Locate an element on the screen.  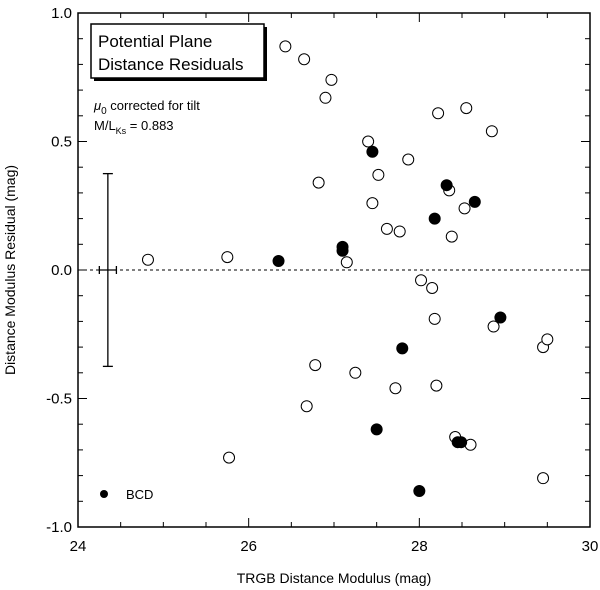
ml-value: = 0.883 is located at coordinates (149, 125).